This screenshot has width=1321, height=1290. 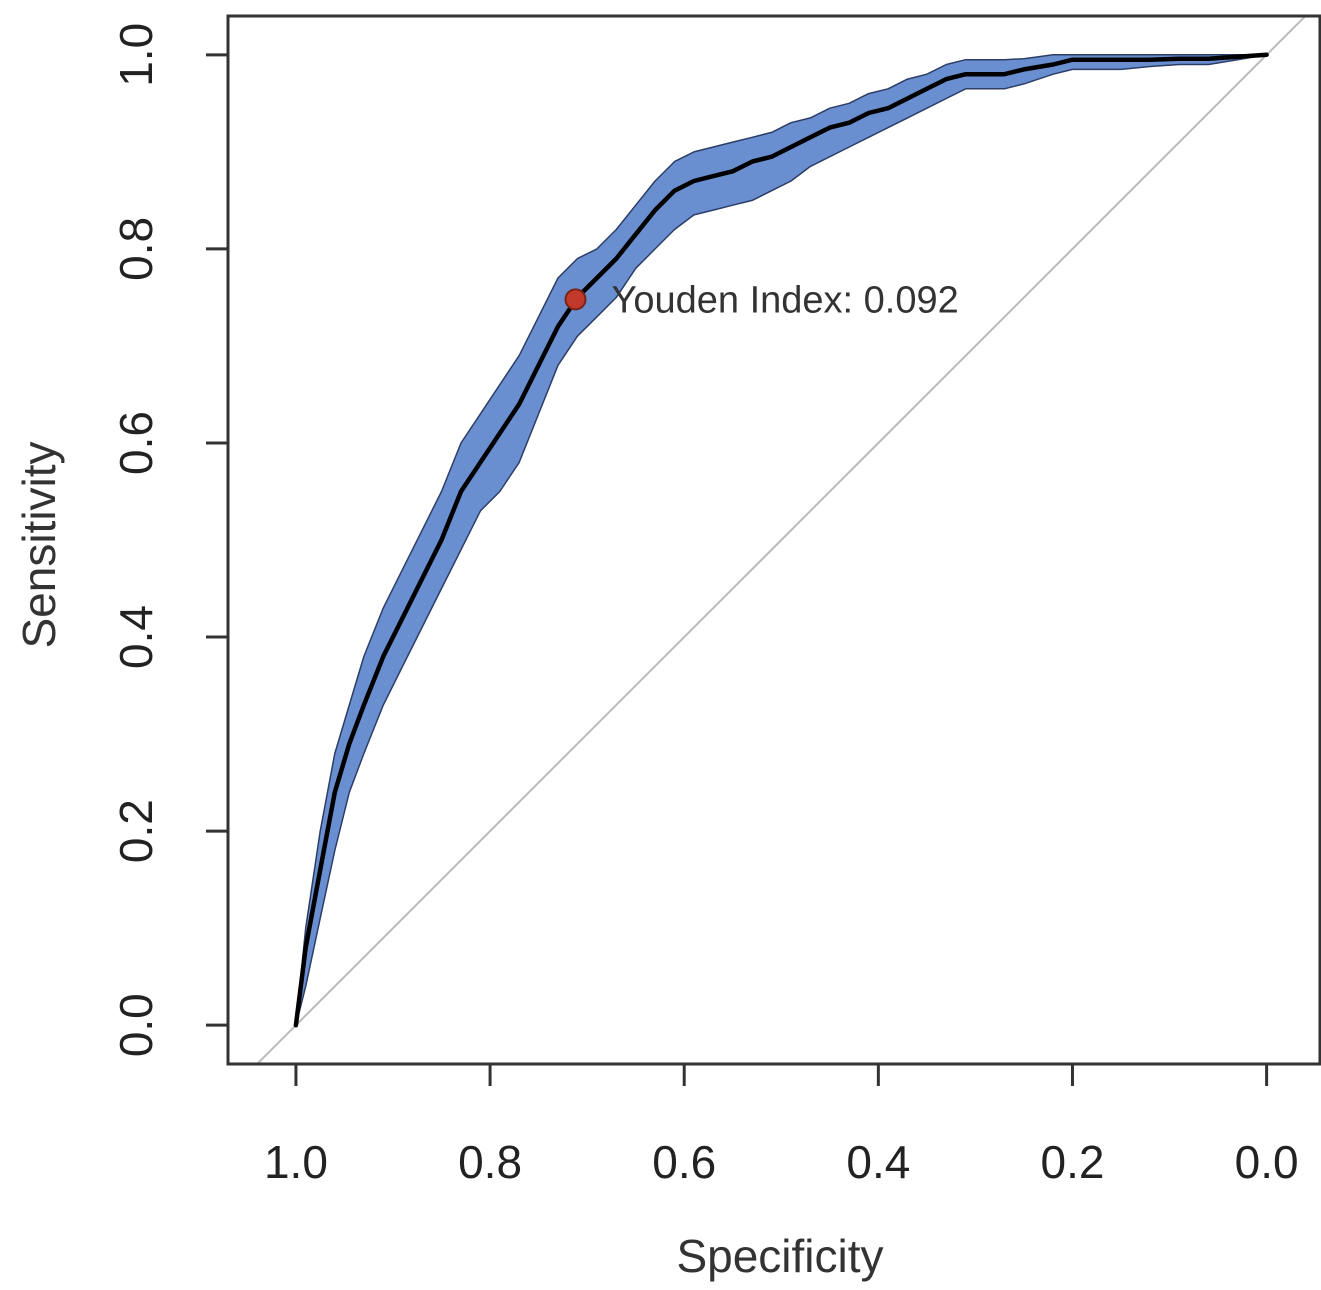 I want to click on x-axis-title: Specificity, so click(x=779, y=1256).